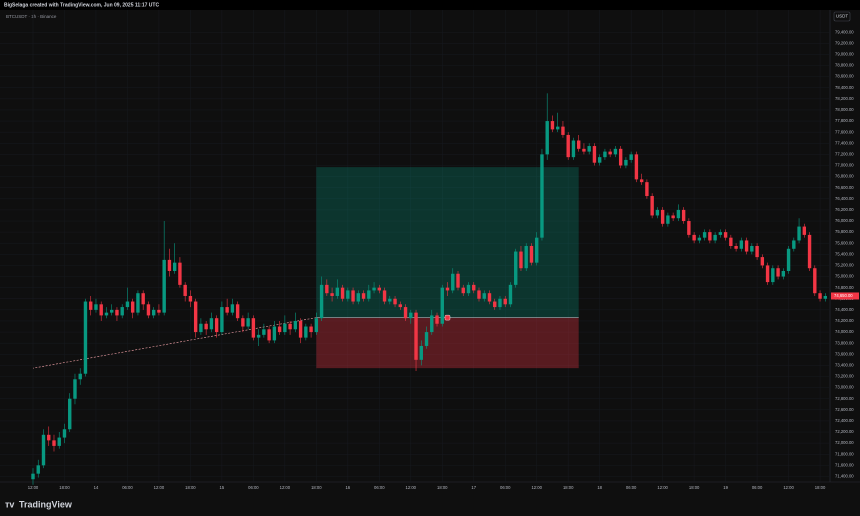 The width and height of the screenshot is (860, 516). Describe the element at coordinates (844, 220) in the screenshot. I see `y-tick-label: 76,000.00` at that location.